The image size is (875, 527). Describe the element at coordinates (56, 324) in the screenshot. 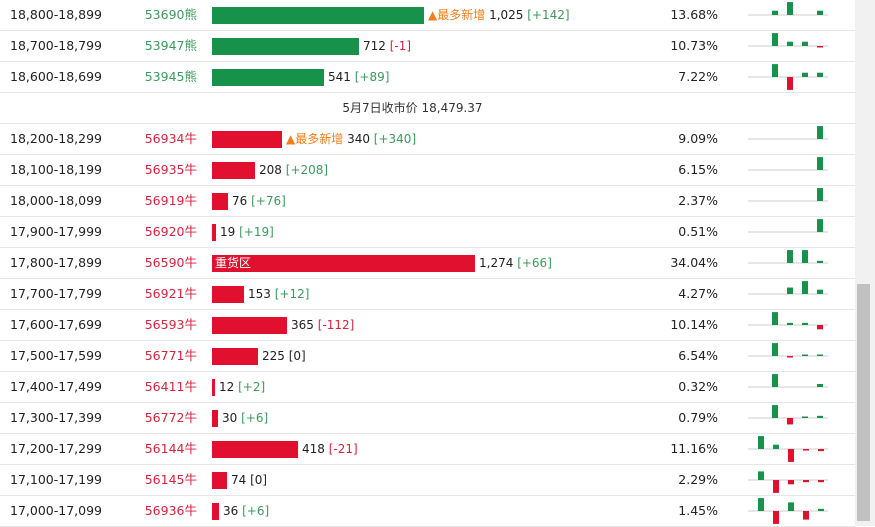

I see `price-range: 17,600-17,699` at that location.